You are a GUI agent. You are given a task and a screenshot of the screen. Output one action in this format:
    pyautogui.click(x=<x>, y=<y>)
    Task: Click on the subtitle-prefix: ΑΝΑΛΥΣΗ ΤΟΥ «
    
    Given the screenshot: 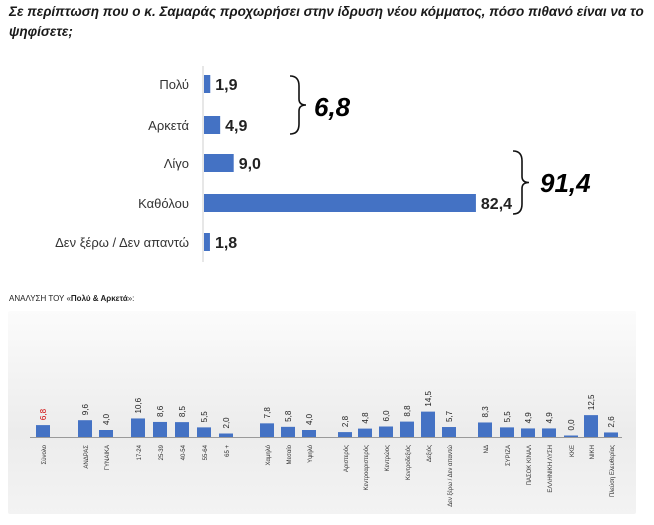 What is the action you would take?
    pyautogui.click(x=40, y=298)
    